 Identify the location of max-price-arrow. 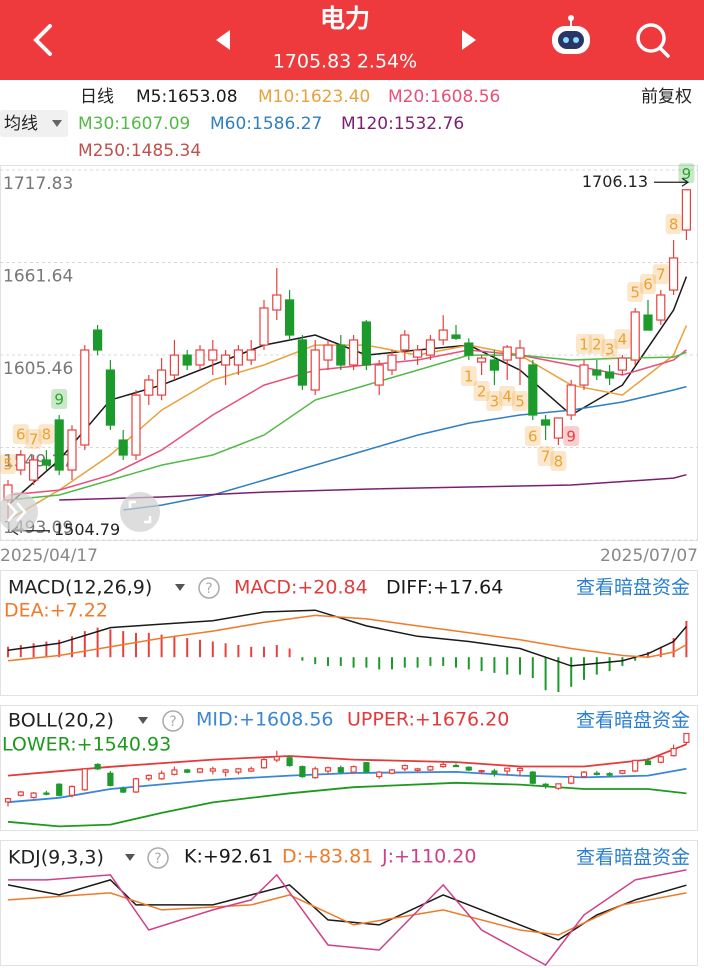
(672, 182).